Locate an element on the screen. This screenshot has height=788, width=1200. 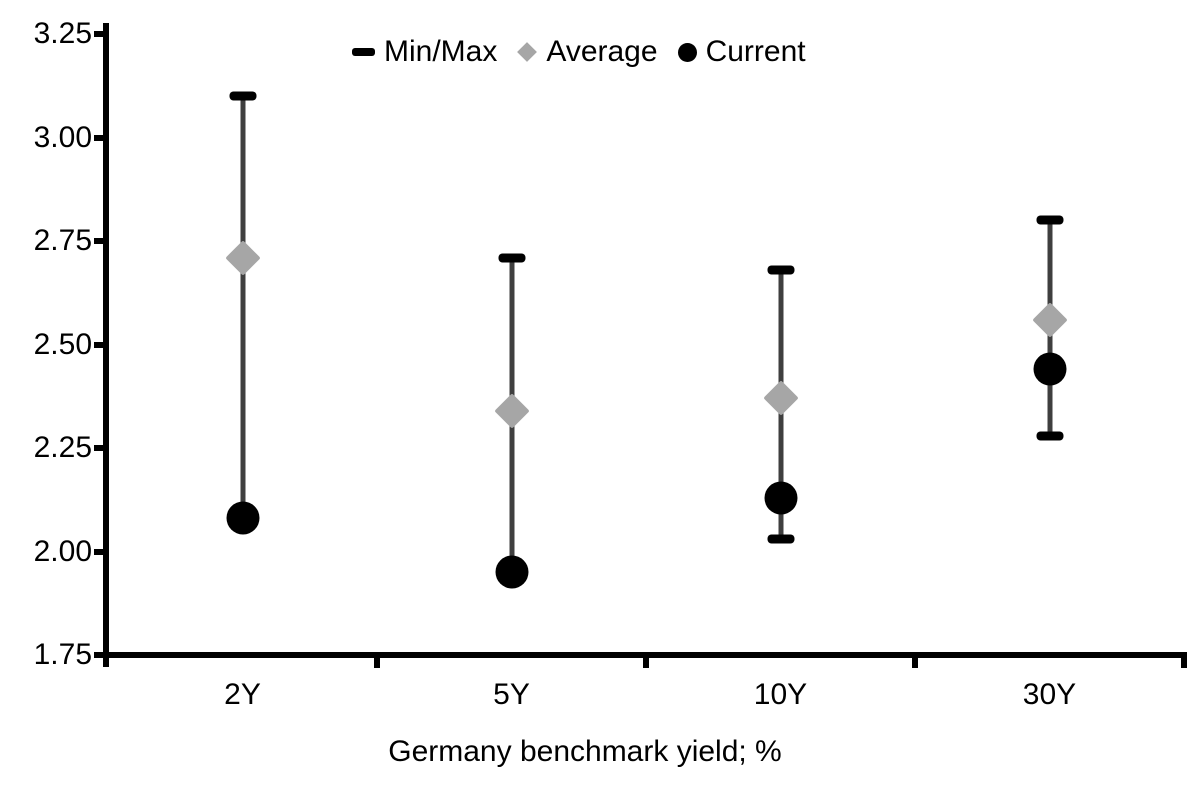
legend-item-minmax: Min/Max is located at coordinates (424, 52).